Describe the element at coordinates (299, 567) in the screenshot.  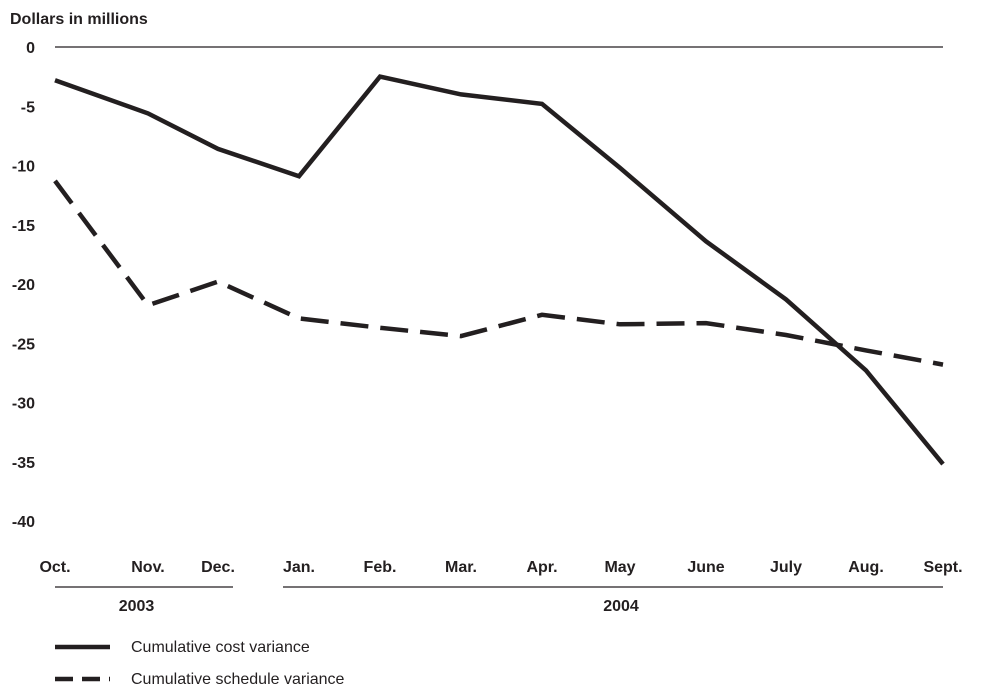
I see `x-tick-label: Jan.` at that location.